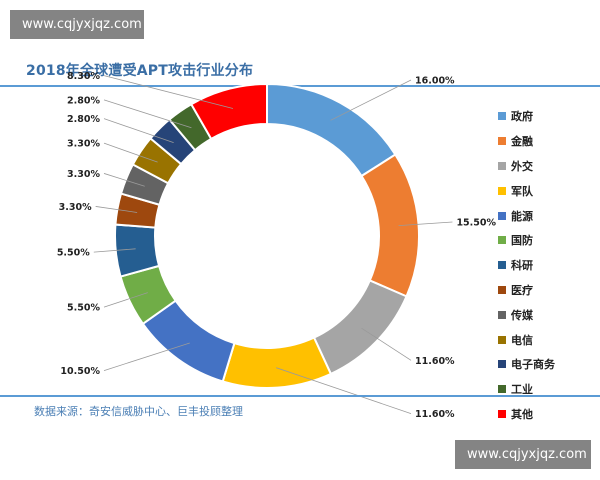 This screenshot has width=600, height=480. I want to click on legend-label: 其他, so click(522, 414).